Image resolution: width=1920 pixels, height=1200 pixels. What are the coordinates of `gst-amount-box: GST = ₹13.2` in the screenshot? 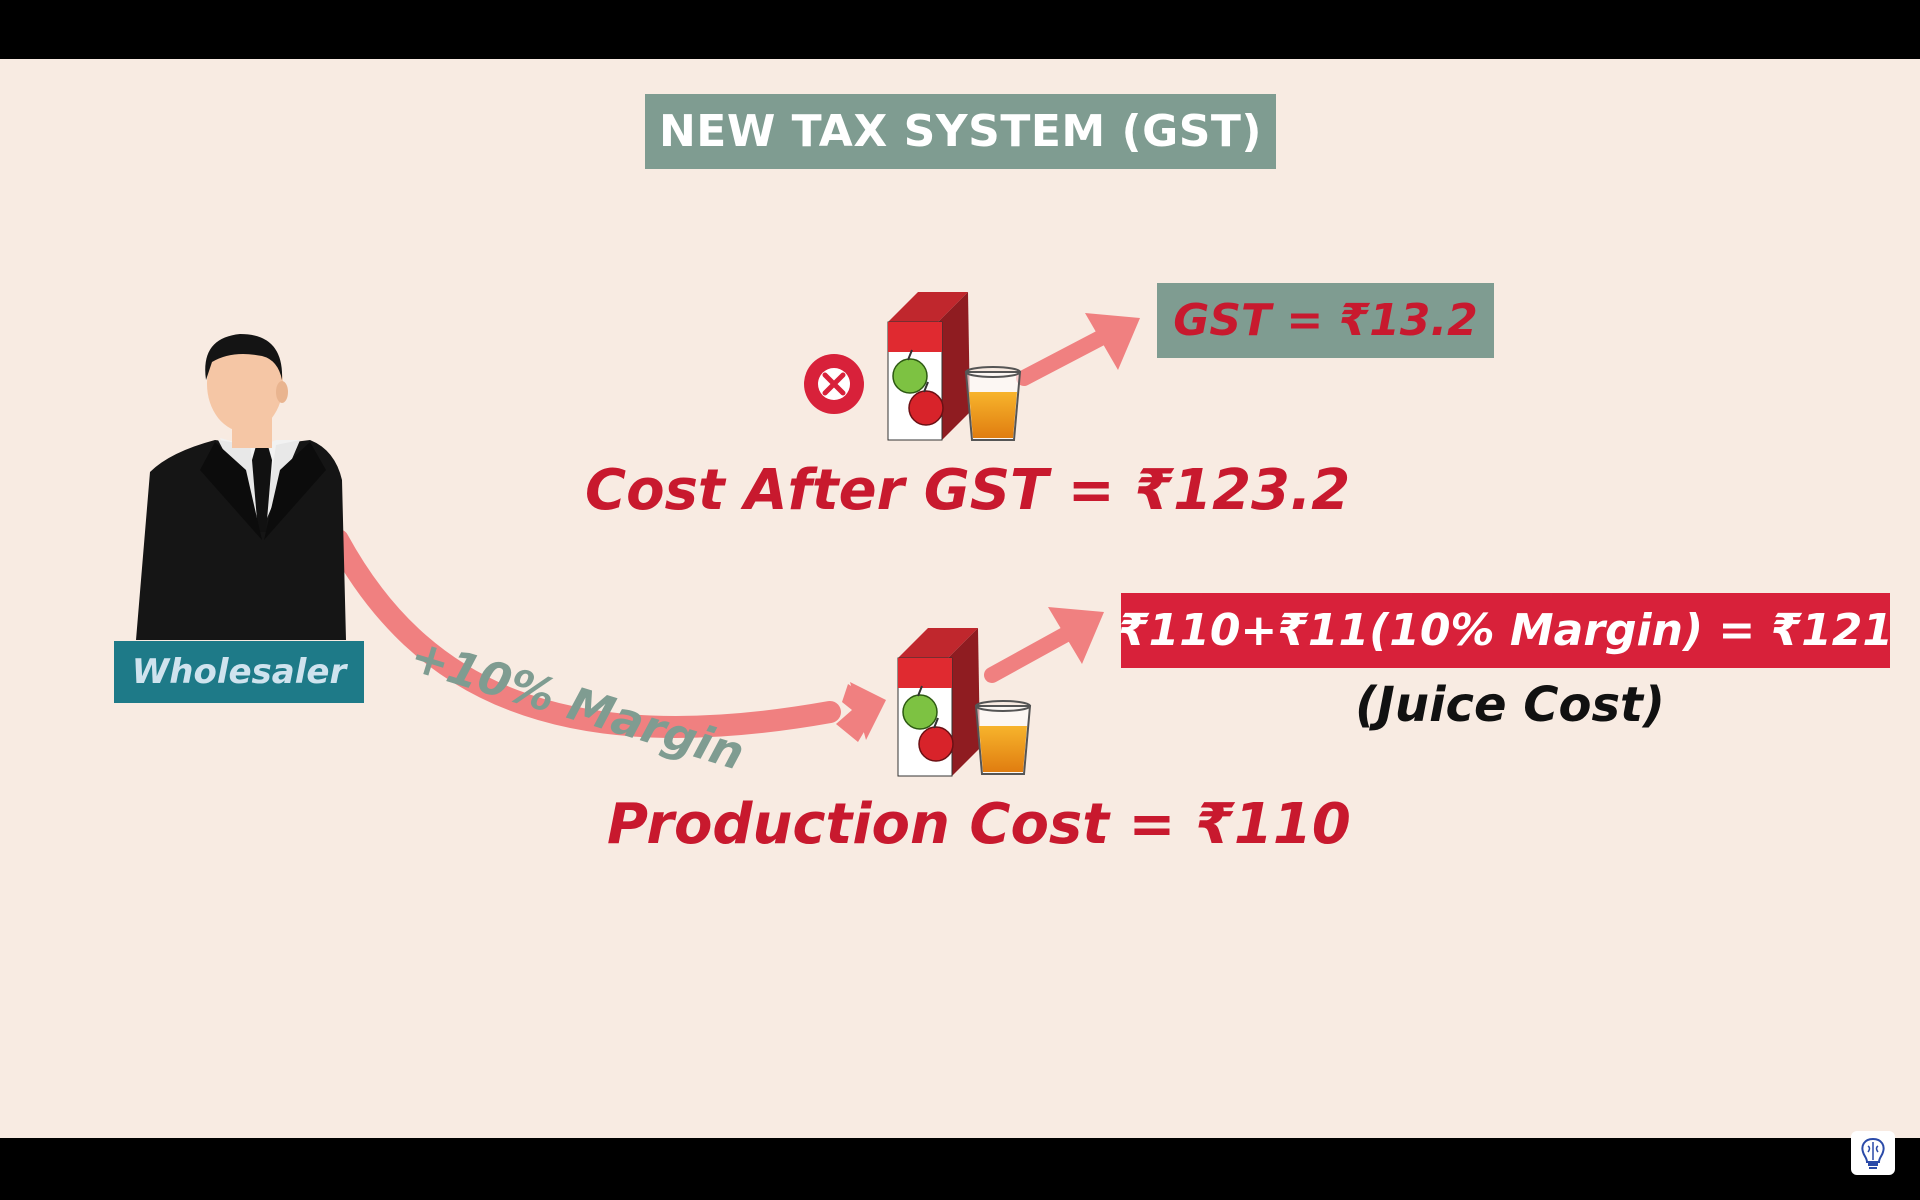 It's located at (1325, 320).